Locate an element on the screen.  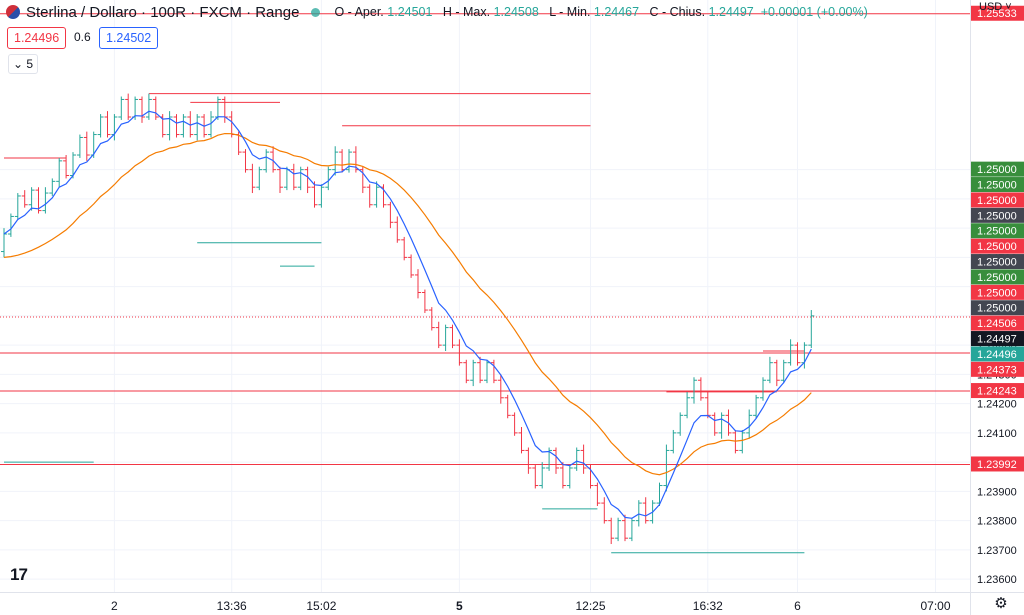
interval-value: 5 is located at coordinates (30, 64).